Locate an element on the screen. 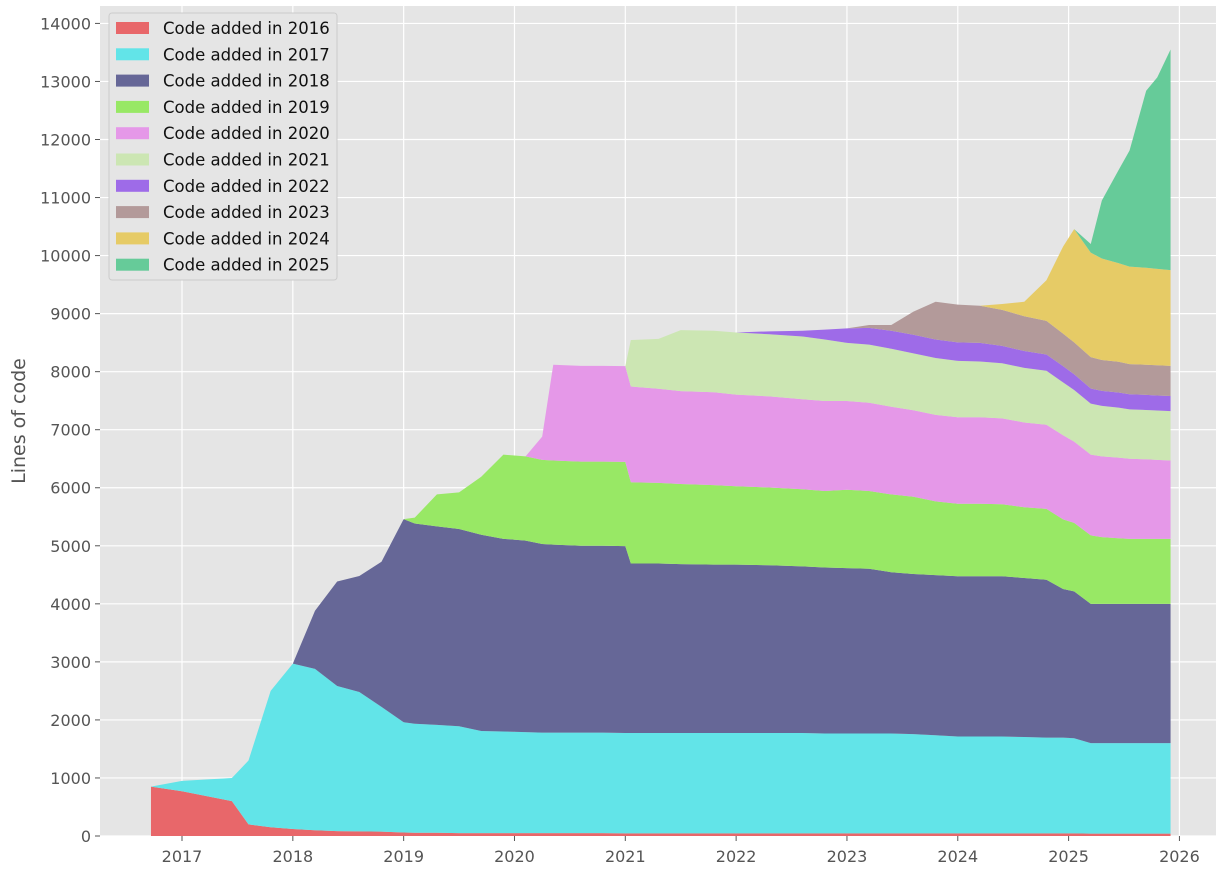 The width and height of the screenshot is (1224, 875). x-tick-label: 2024 is located at coordinates (957, 856).